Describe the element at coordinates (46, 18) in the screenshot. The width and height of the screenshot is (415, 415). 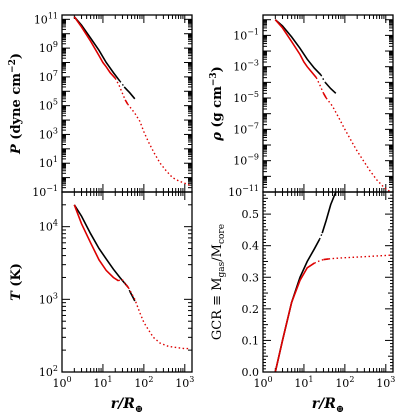
I see `y-tick-label: 10¹¹` at that location.